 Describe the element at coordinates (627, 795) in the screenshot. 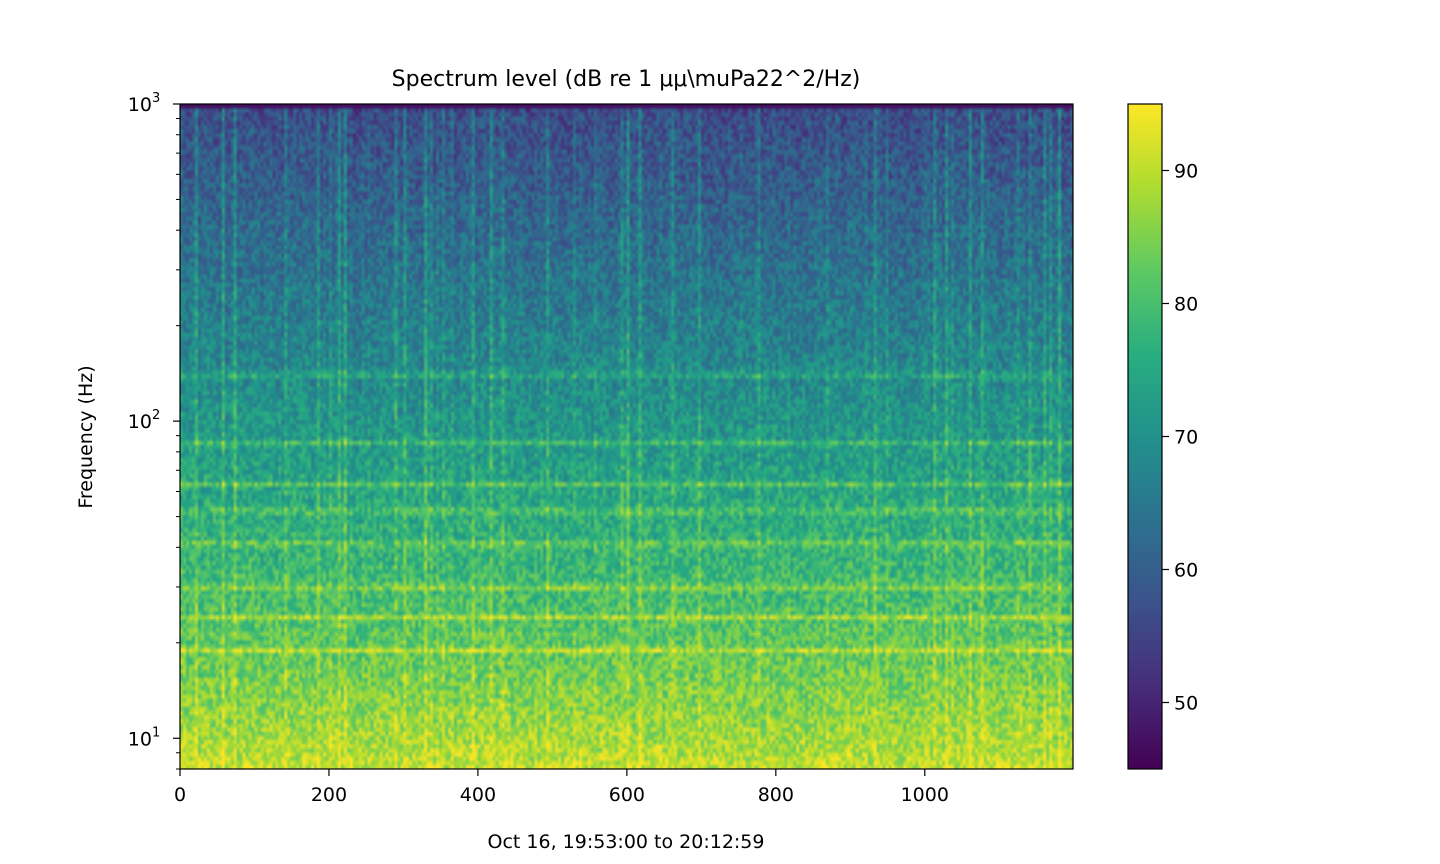

I see `x-tick-label: 600` at that location.